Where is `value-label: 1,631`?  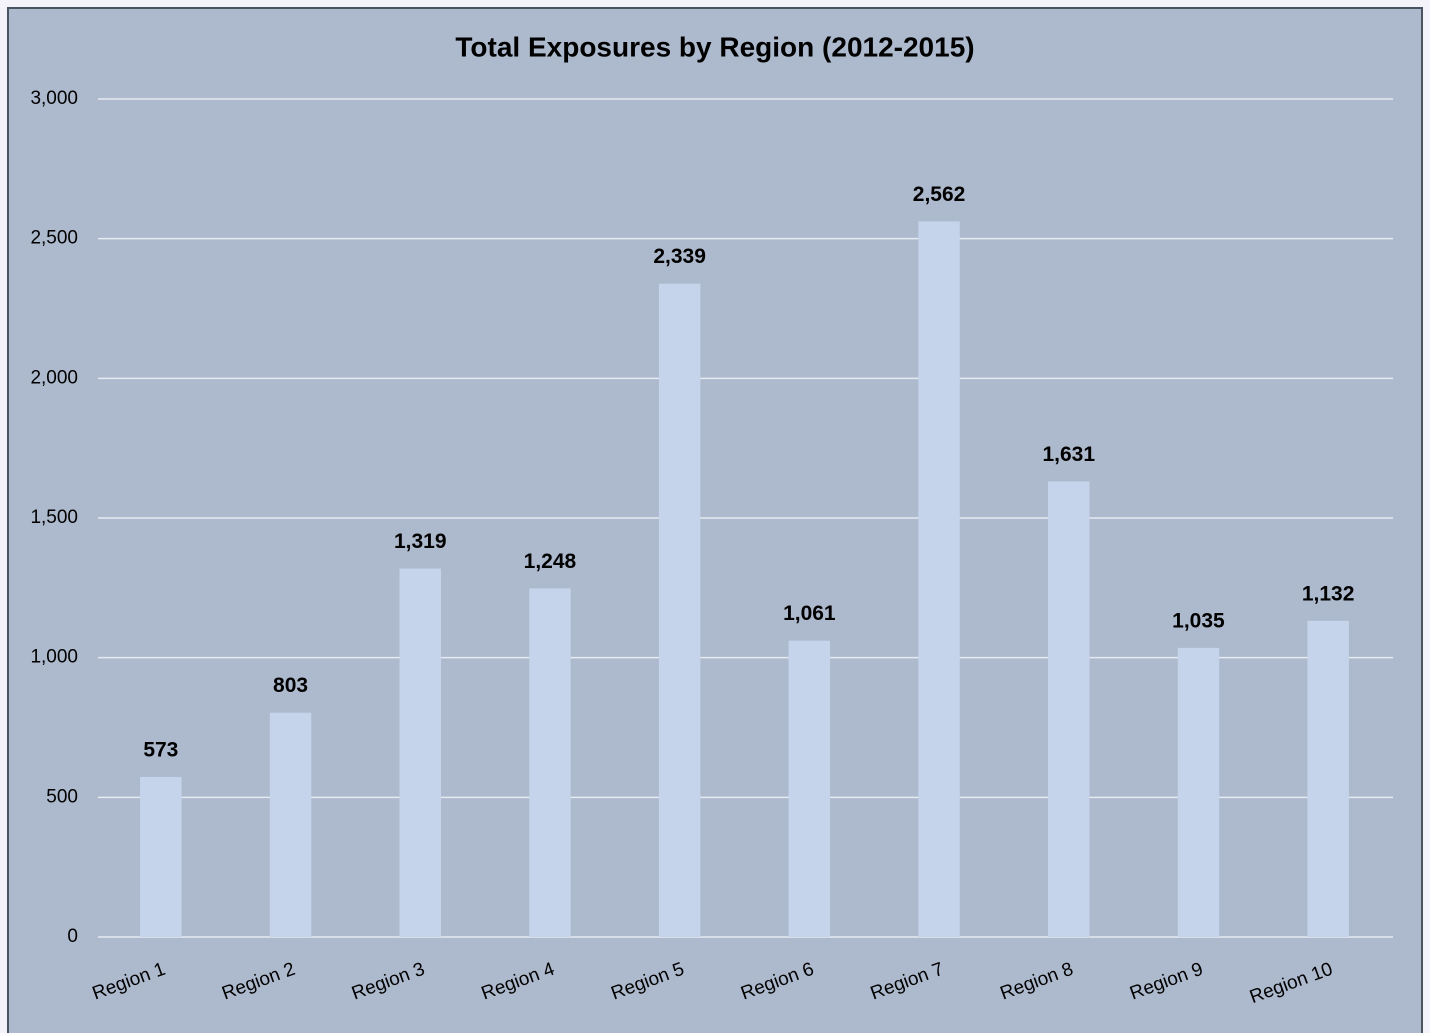 value-label: 1,631 is located at coordinates (1068, 454).